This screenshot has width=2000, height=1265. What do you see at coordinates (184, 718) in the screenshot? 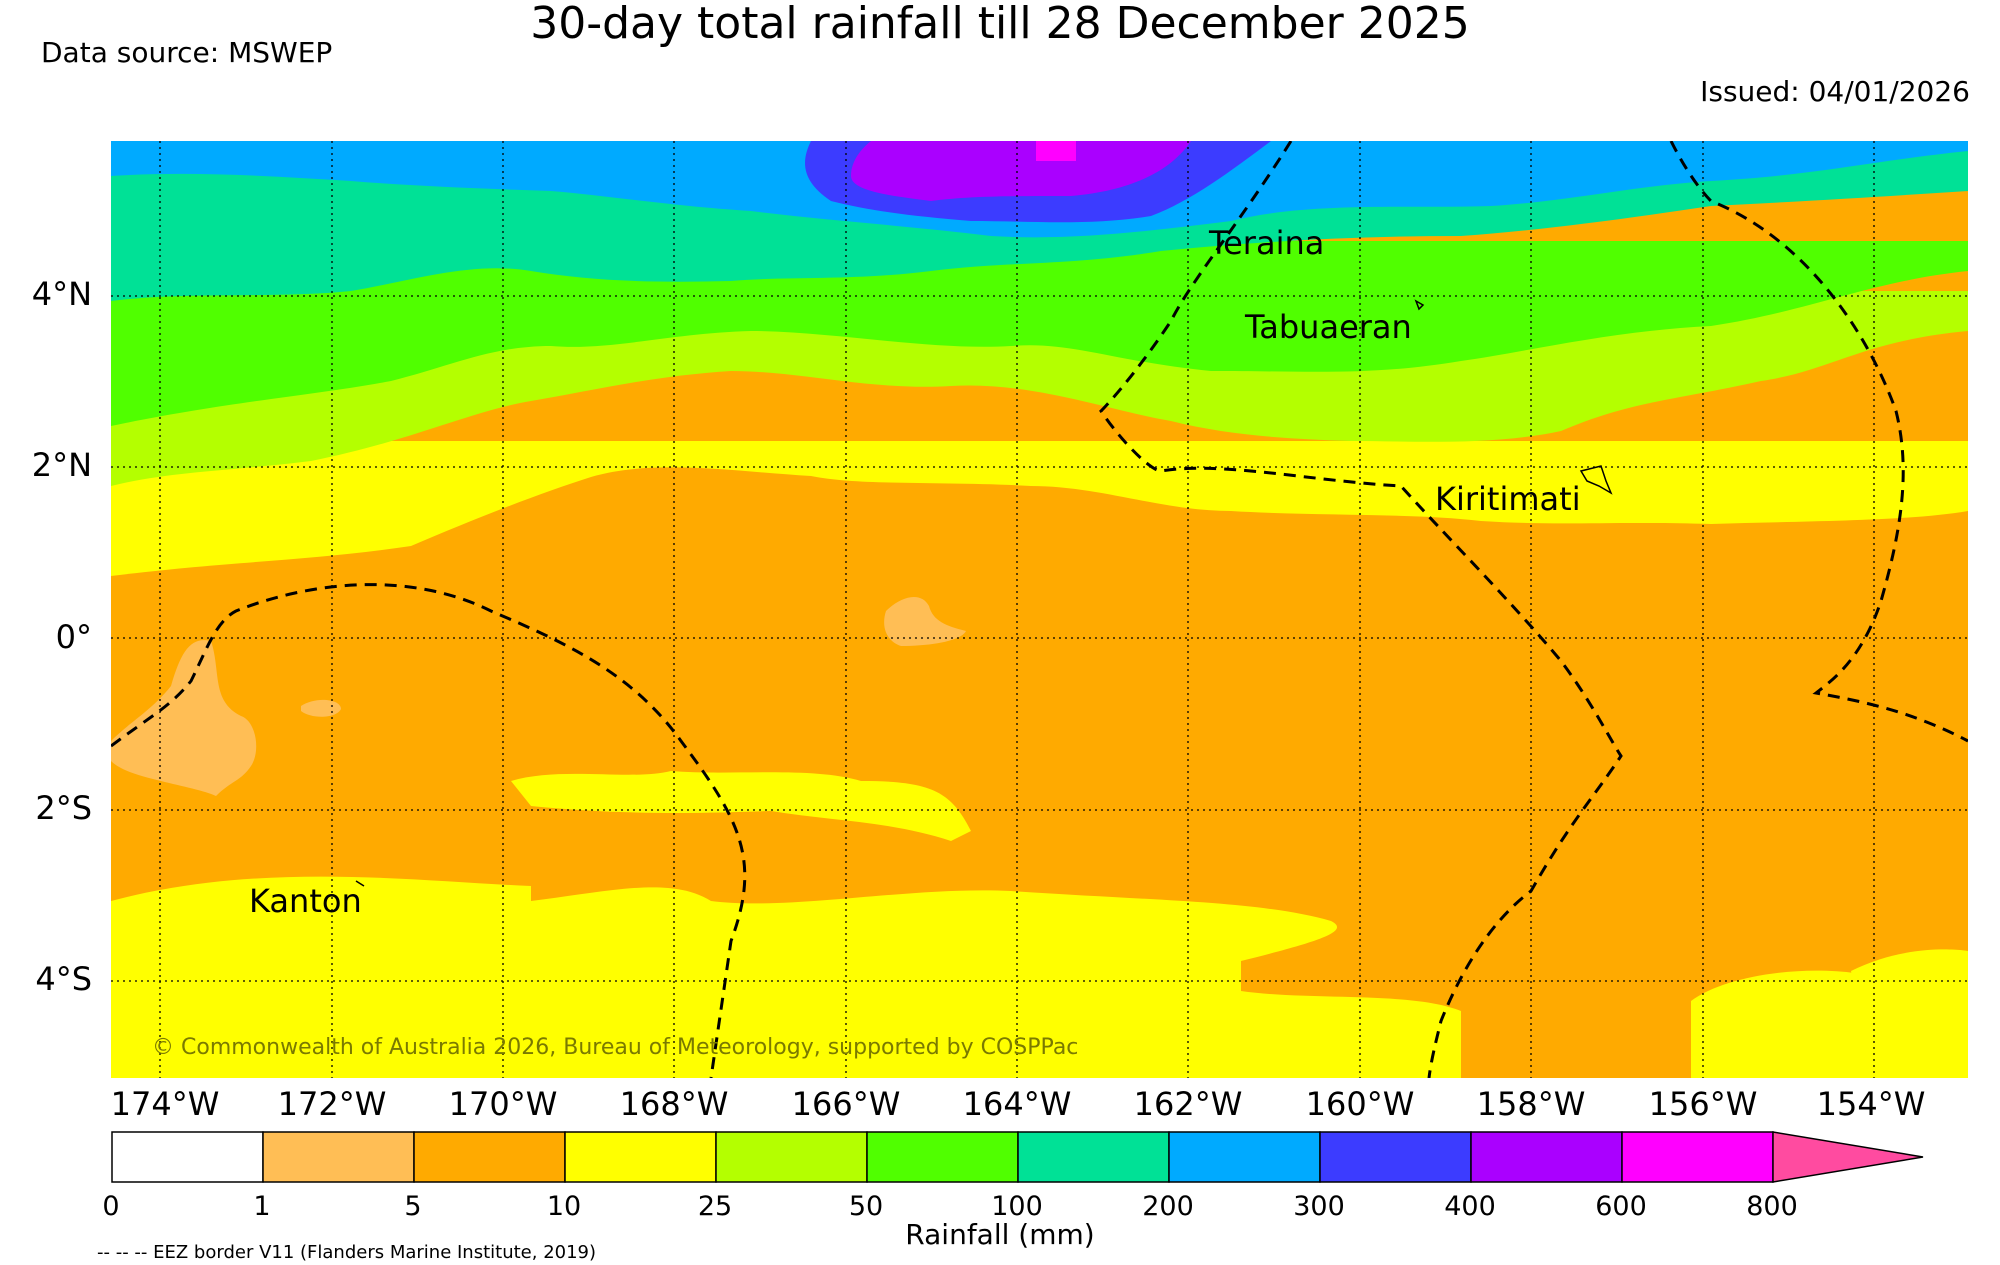
I see `band-1-5-west` at bounding box center [184, 718].